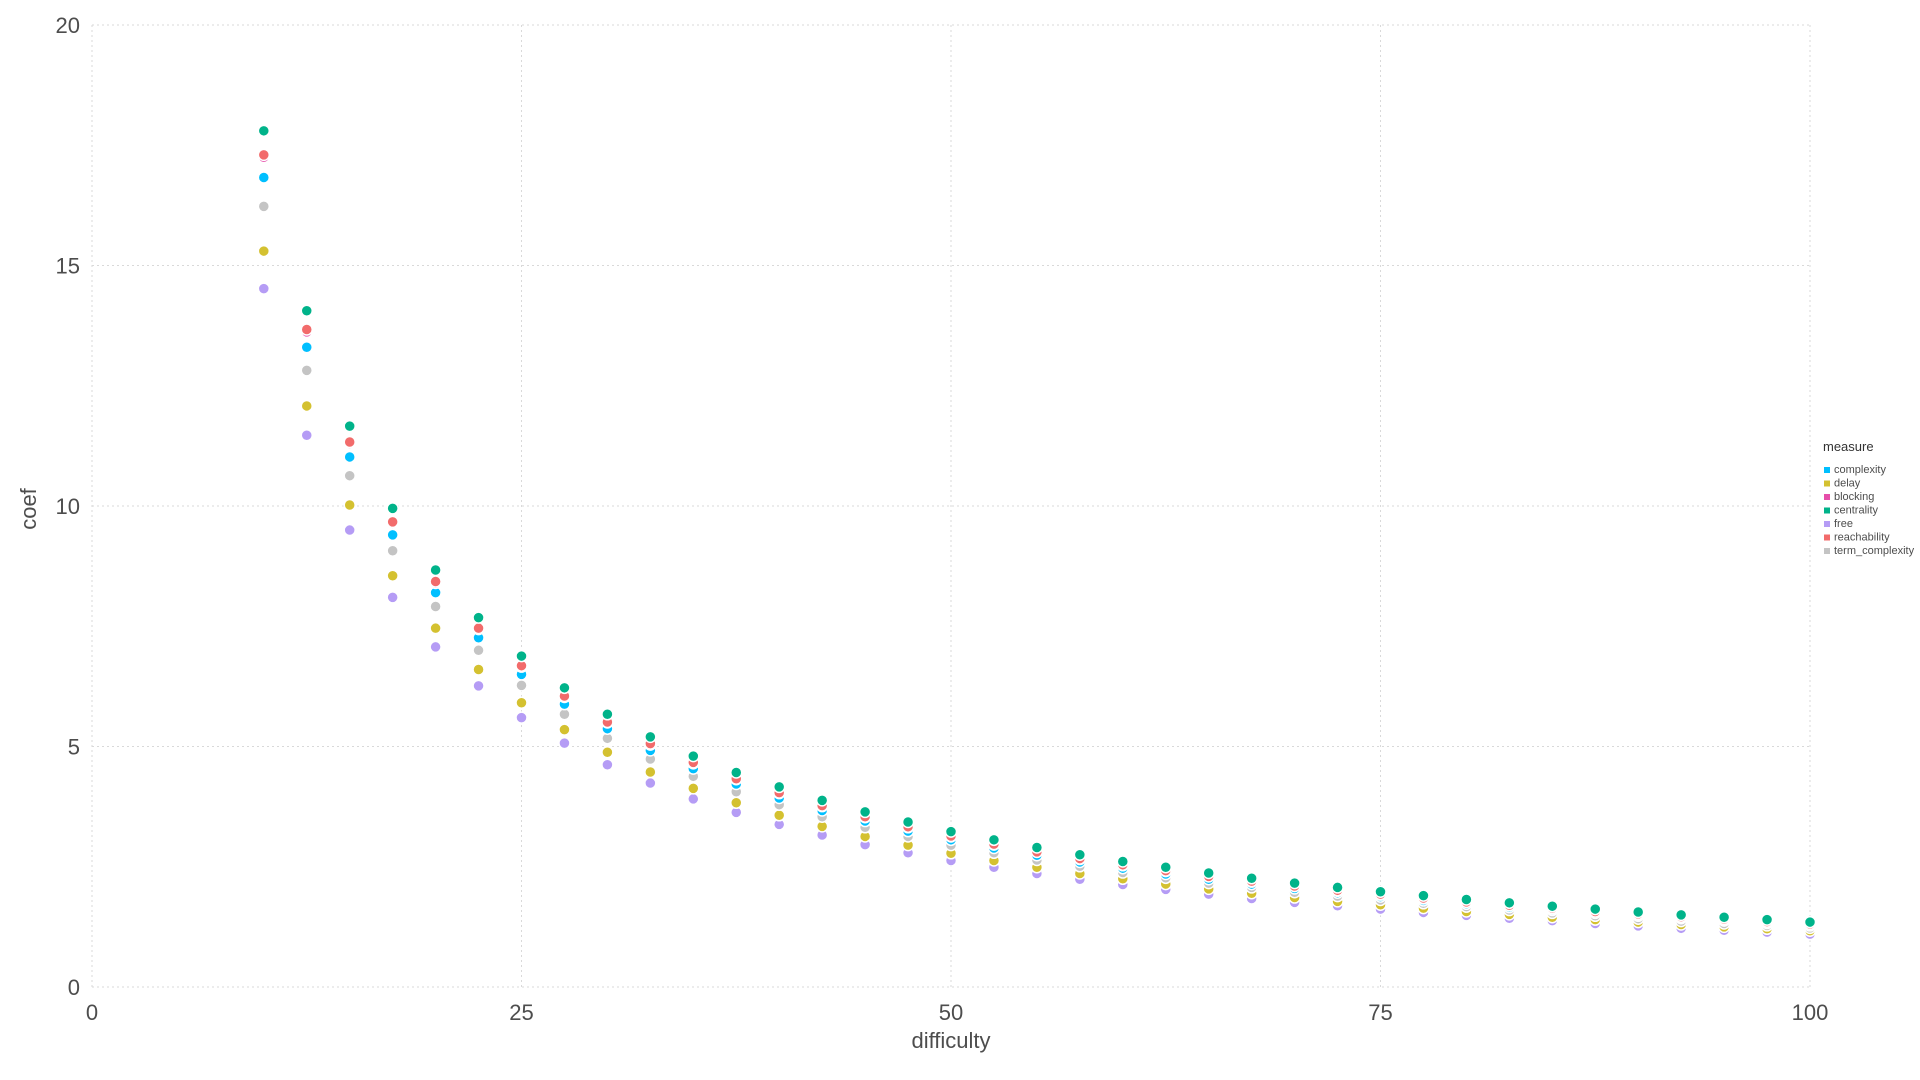 This screenshot has width=1920, height=1080. Describe the element at coordinates (951, 1012) in the screenshot. I see `x-tick-label: 50` at that location.